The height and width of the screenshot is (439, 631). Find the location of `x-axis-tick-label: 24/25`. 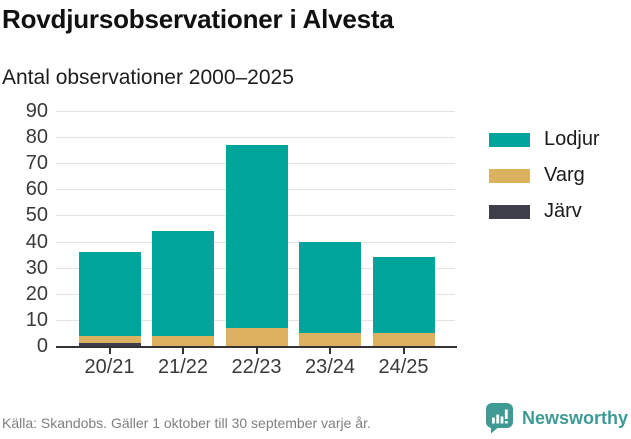

x-axis-tick-label: 24/25 is located at coordinates (403, 367).